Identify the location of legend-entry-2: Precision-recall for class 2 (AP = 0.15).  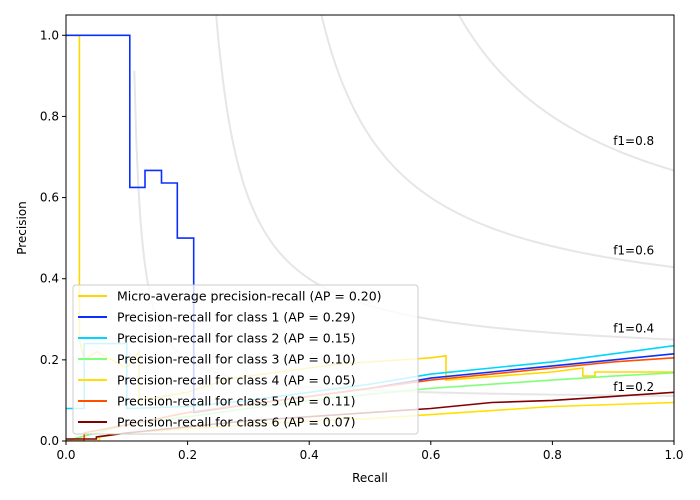
(236, 338).